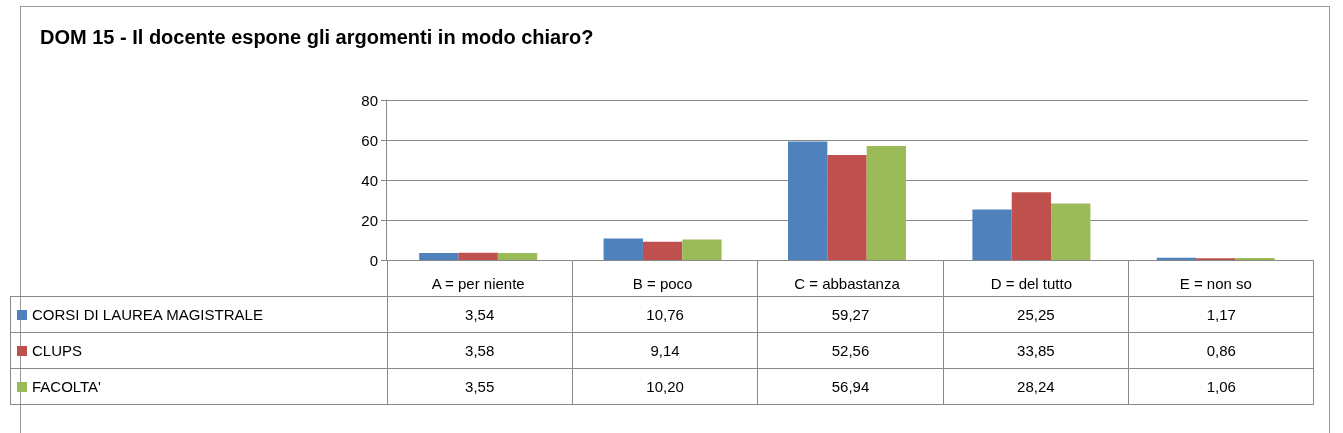 This screenshot has height=433, width=1343. What do you see at coordinates (478, 283) in the screenshot?
I see `x-tick-label: A = per niente` at bounding box center [478, 283].